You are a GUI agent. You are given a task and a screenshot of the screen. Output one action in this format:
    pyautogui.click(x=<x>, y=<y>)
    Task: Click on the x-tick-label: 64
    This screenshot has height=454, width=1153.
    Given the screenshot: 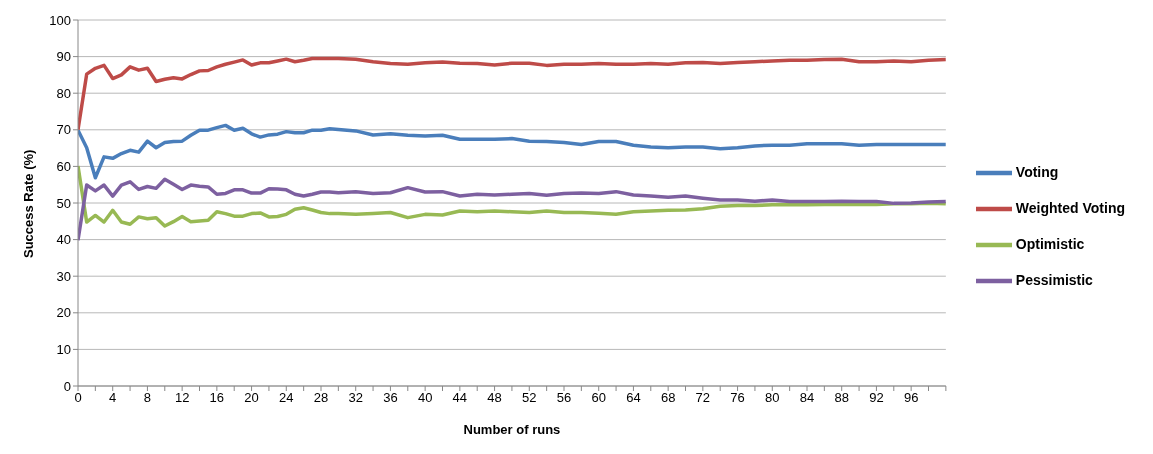 What is the action you would take?
    pyautogui.click(x=633, y=398)
    